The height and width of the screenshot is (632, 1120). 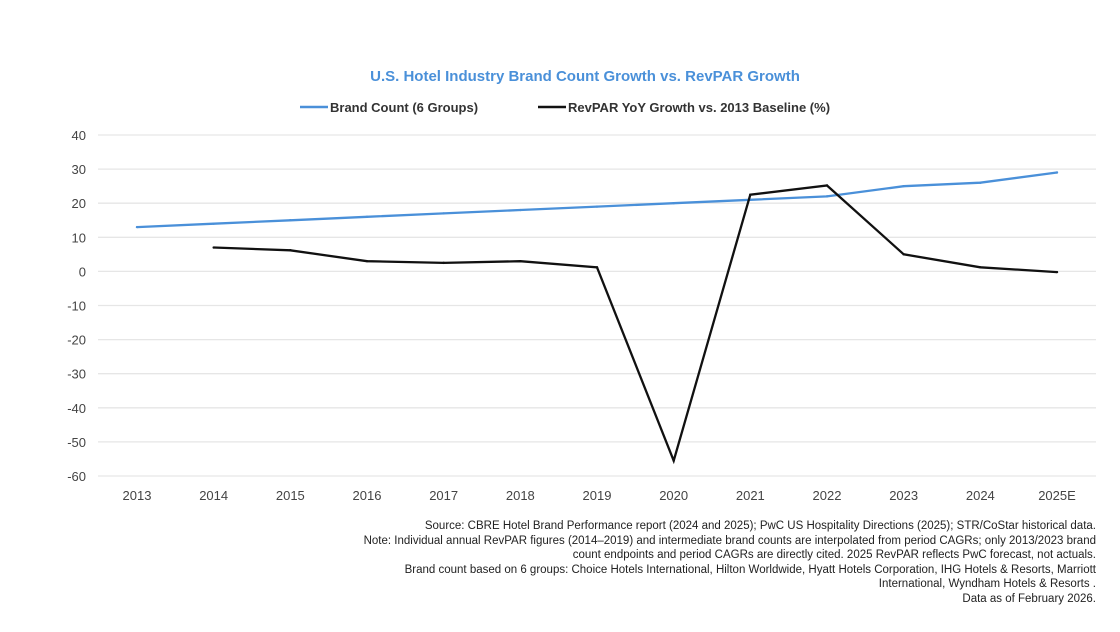 I want to click on x-tick-label: 2021, so click(x=750, y=495).